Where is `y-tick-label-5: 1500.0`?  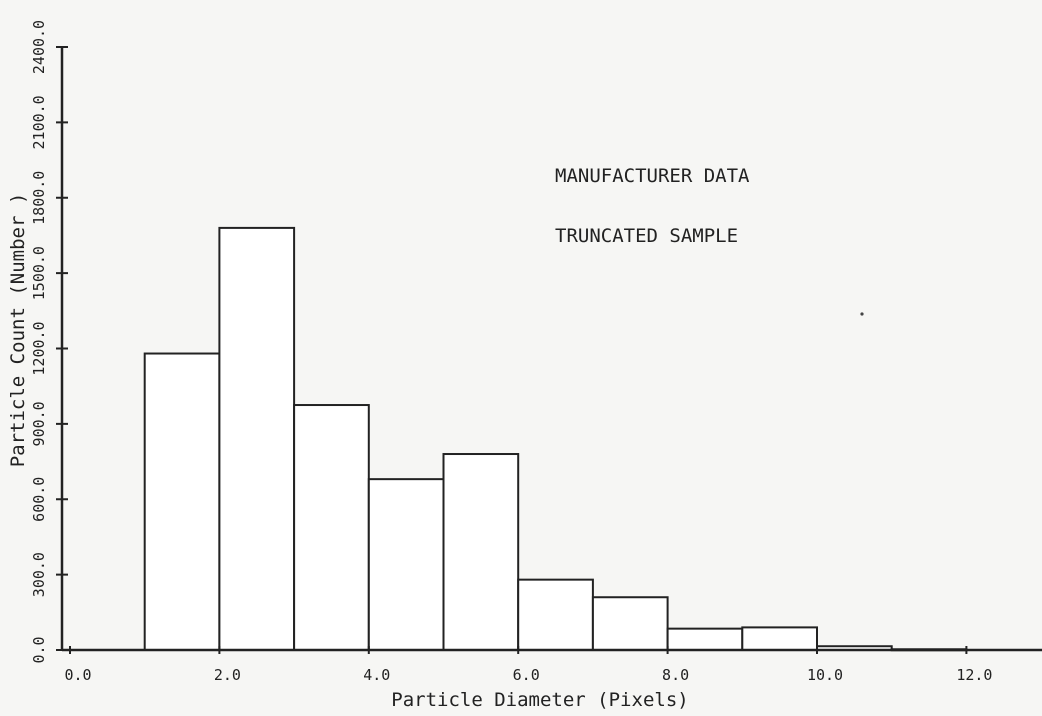 y-tick-label-5: 1500.0 is located at coordinates (39, 273).